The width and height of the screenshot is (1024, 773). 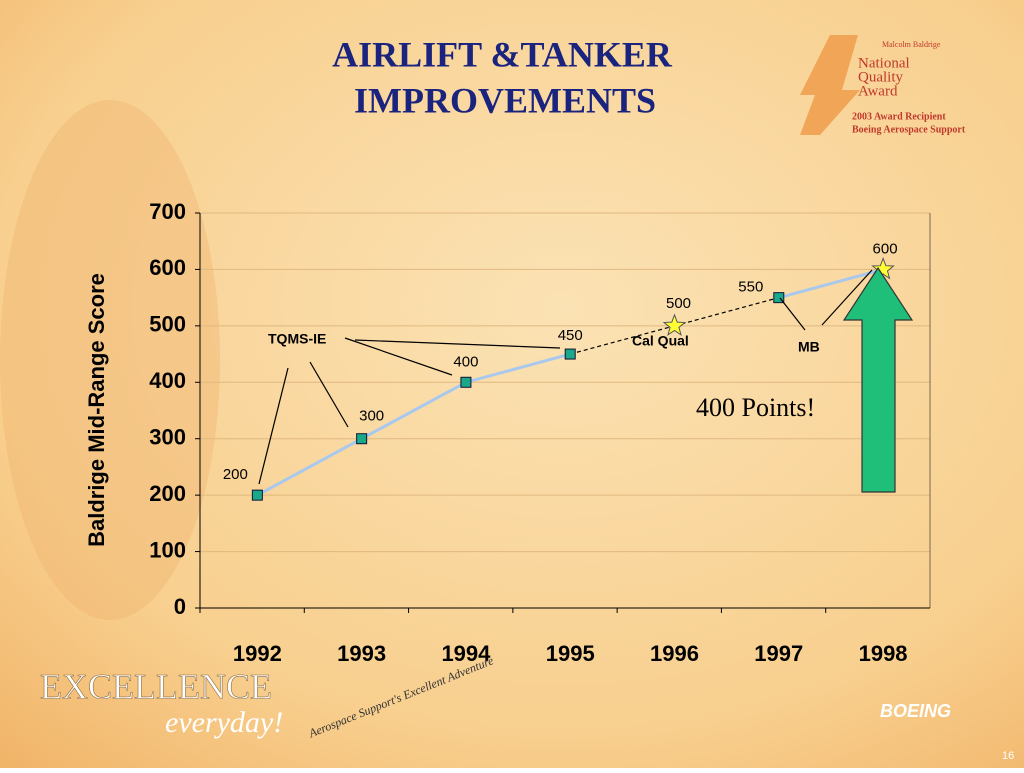 I want to click on footer-brand: EXCELLENCE, so click(x=156, y=686).